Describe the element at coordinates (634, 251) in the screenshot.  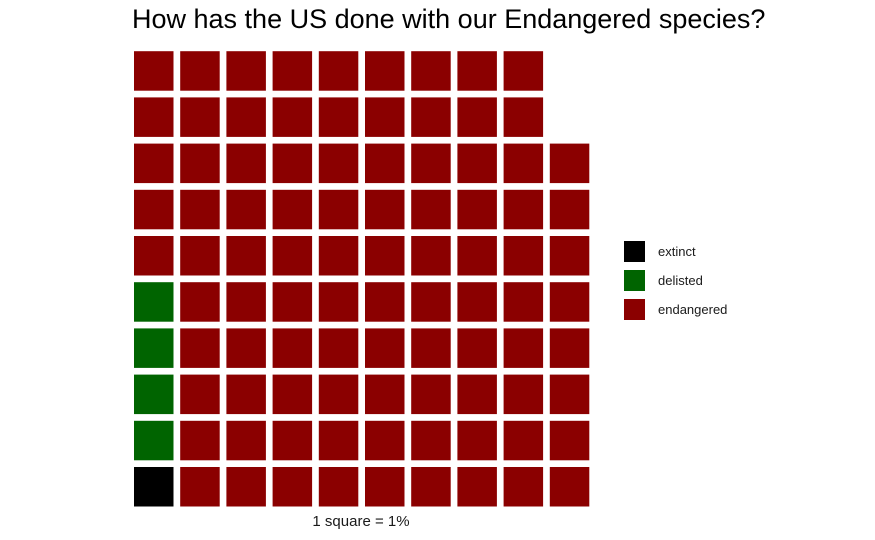
I see `legend-swatch-extinct` at that location.